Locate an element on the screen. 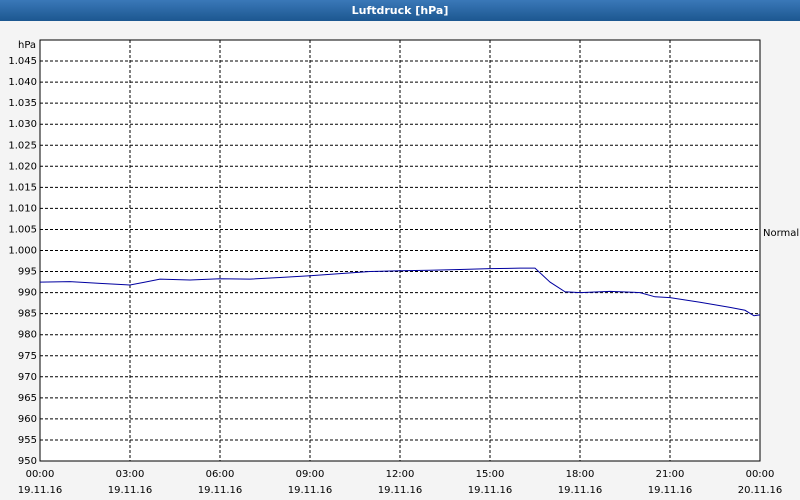  y-tick-label: 965 is located at coordinates (27, 398).